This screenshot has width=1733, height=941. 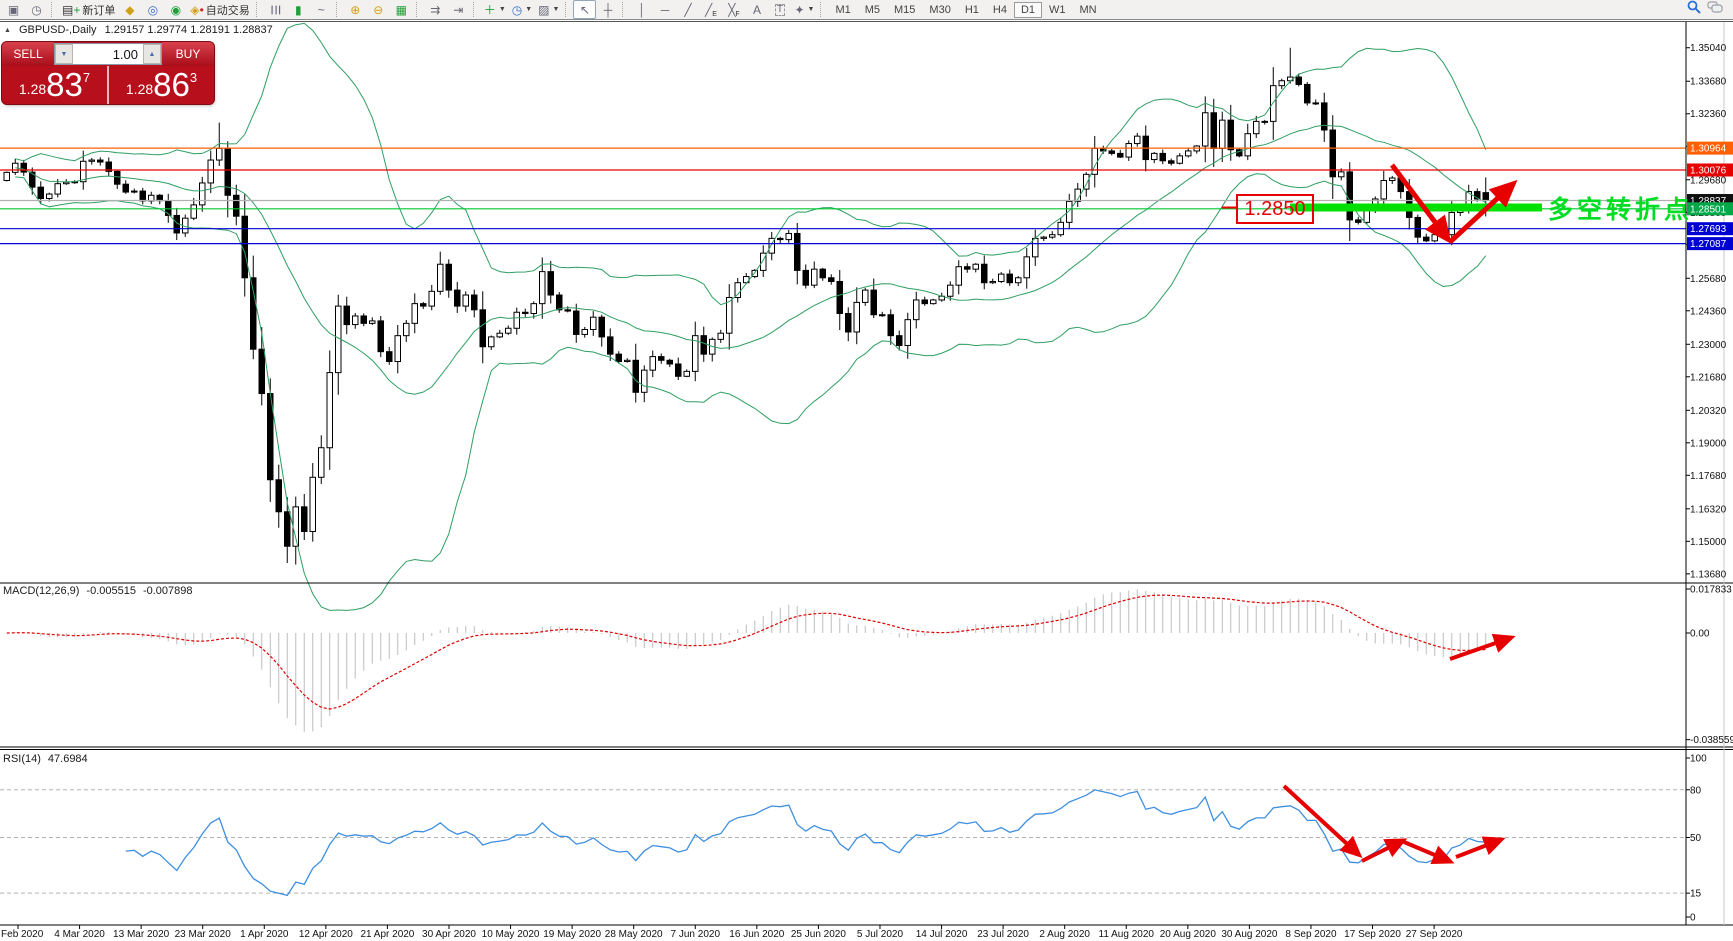 What do you see at coordinates (940, 9) in the screenshot?
I see `timeframe-m30-button: M30` at bounding box center [940, 9].